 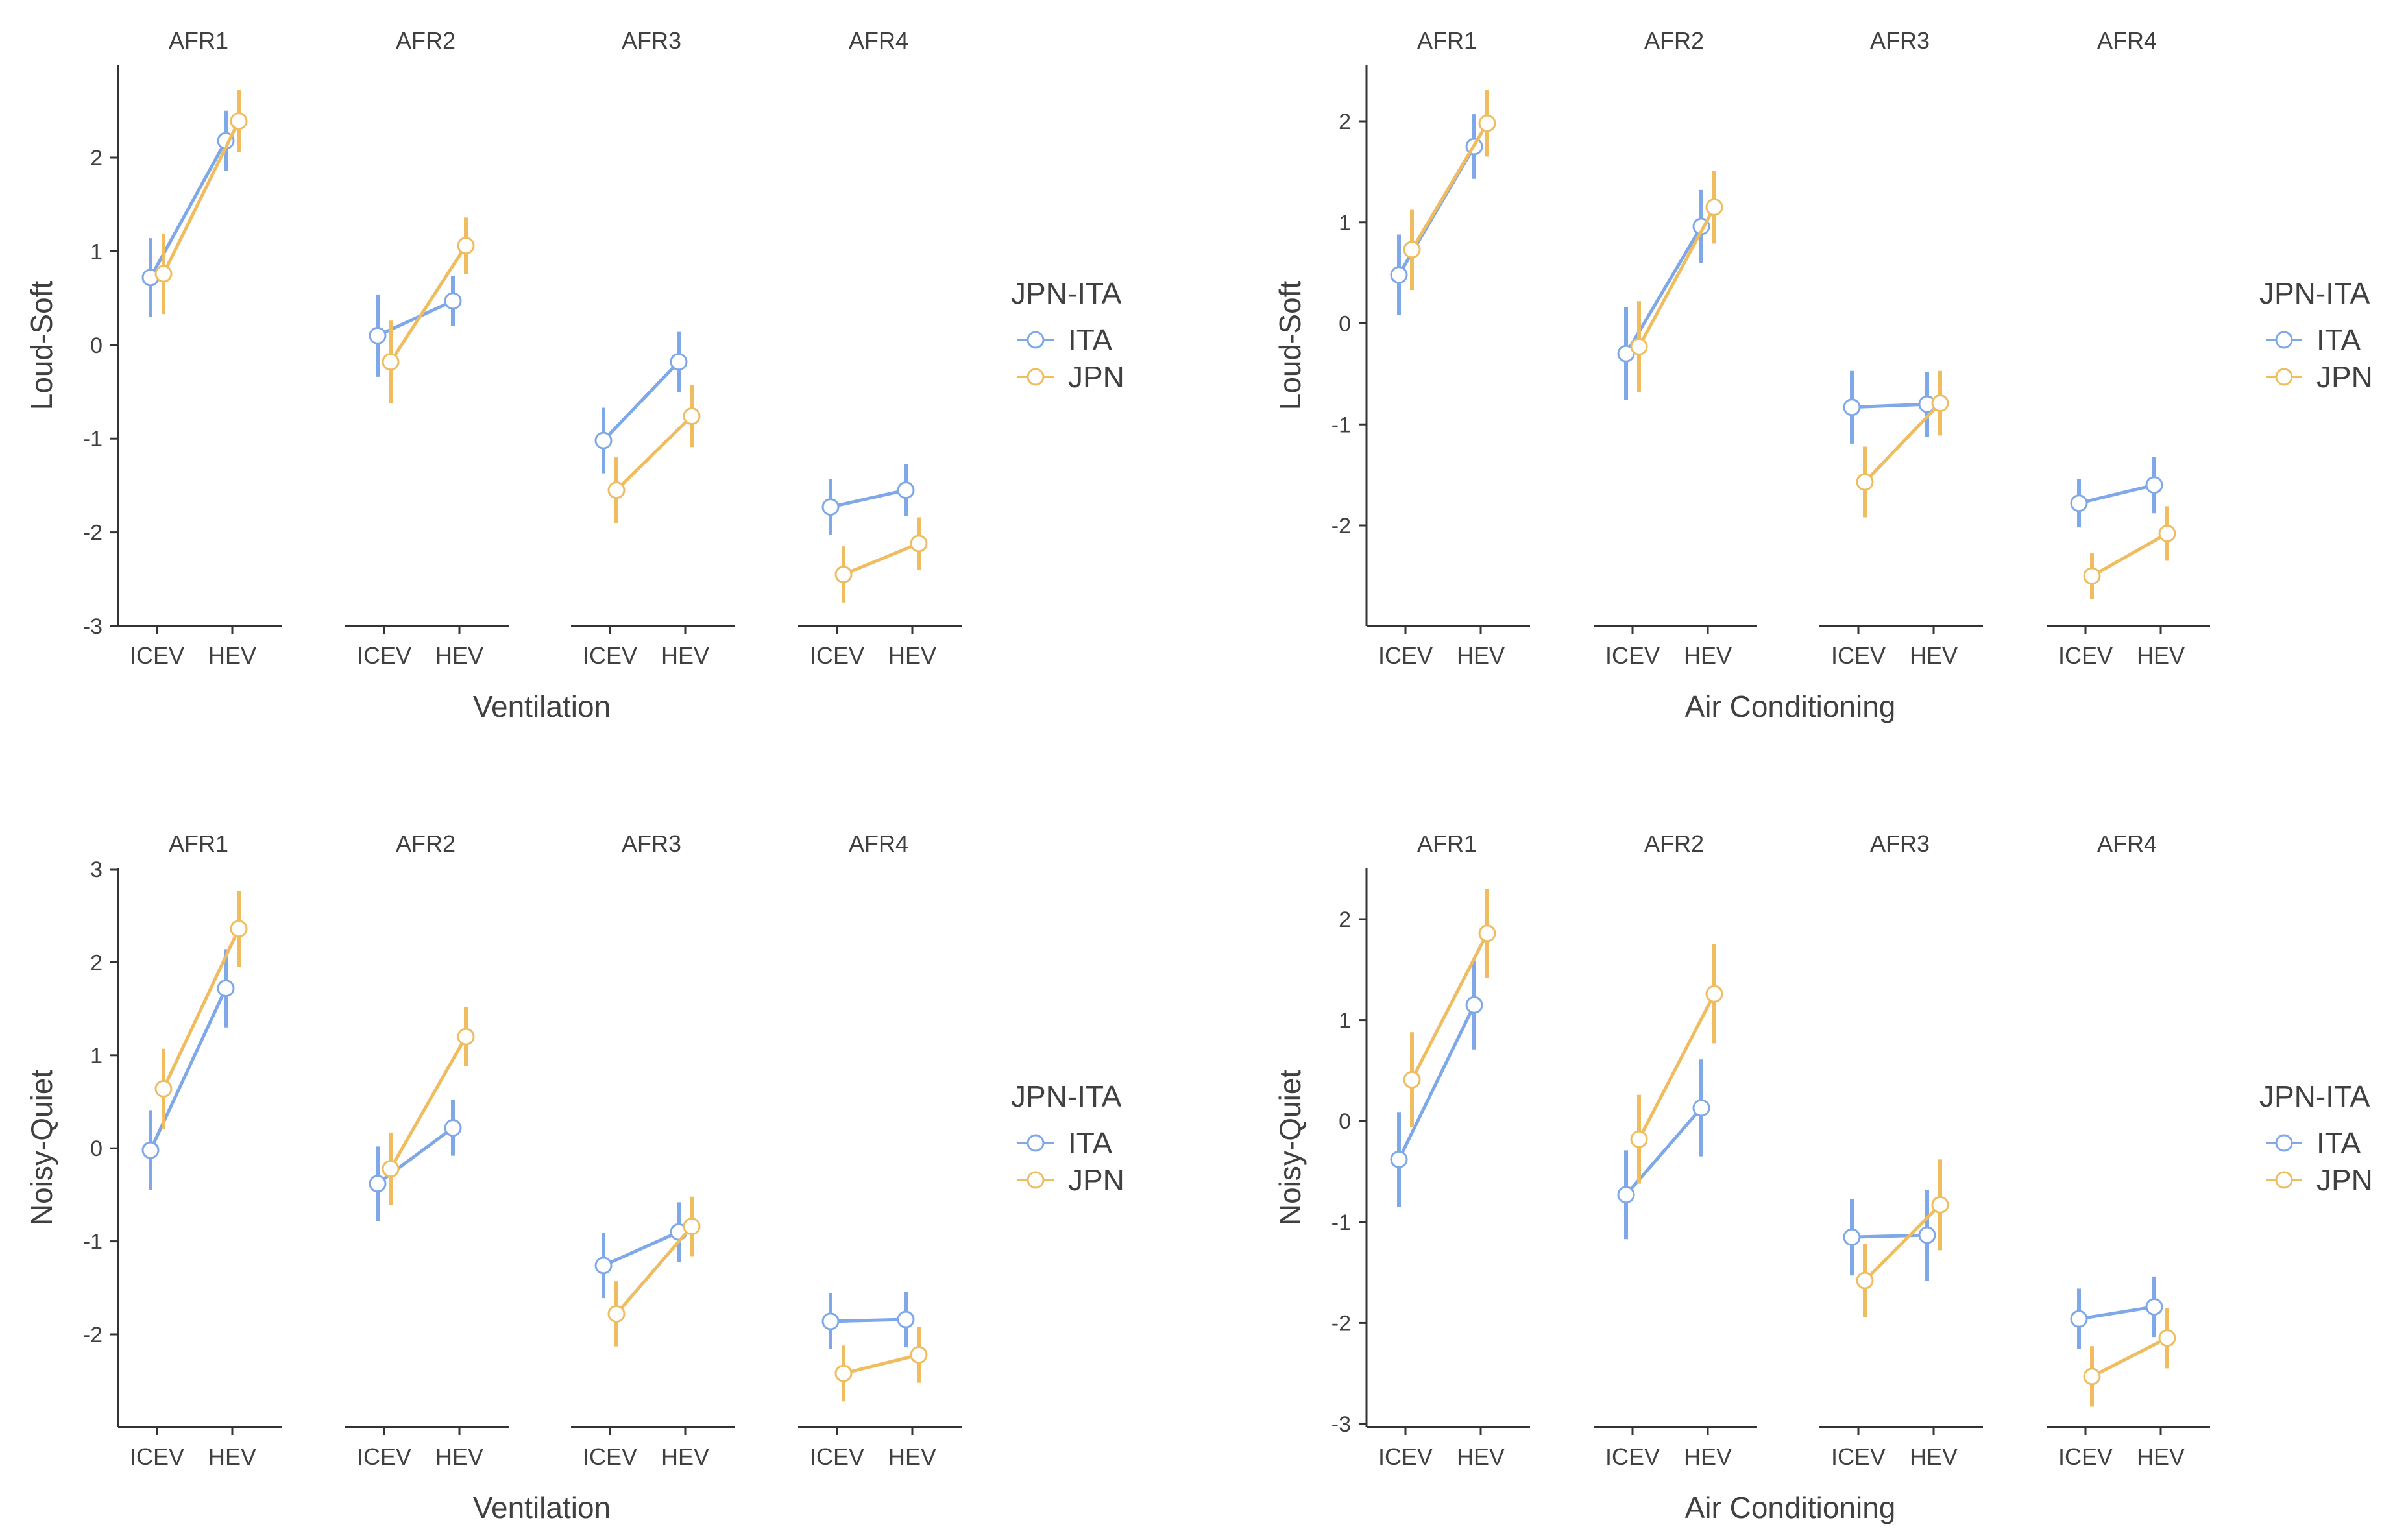 I want to click on panel-strip-label: AFR3, so click(x=1900, y=40).